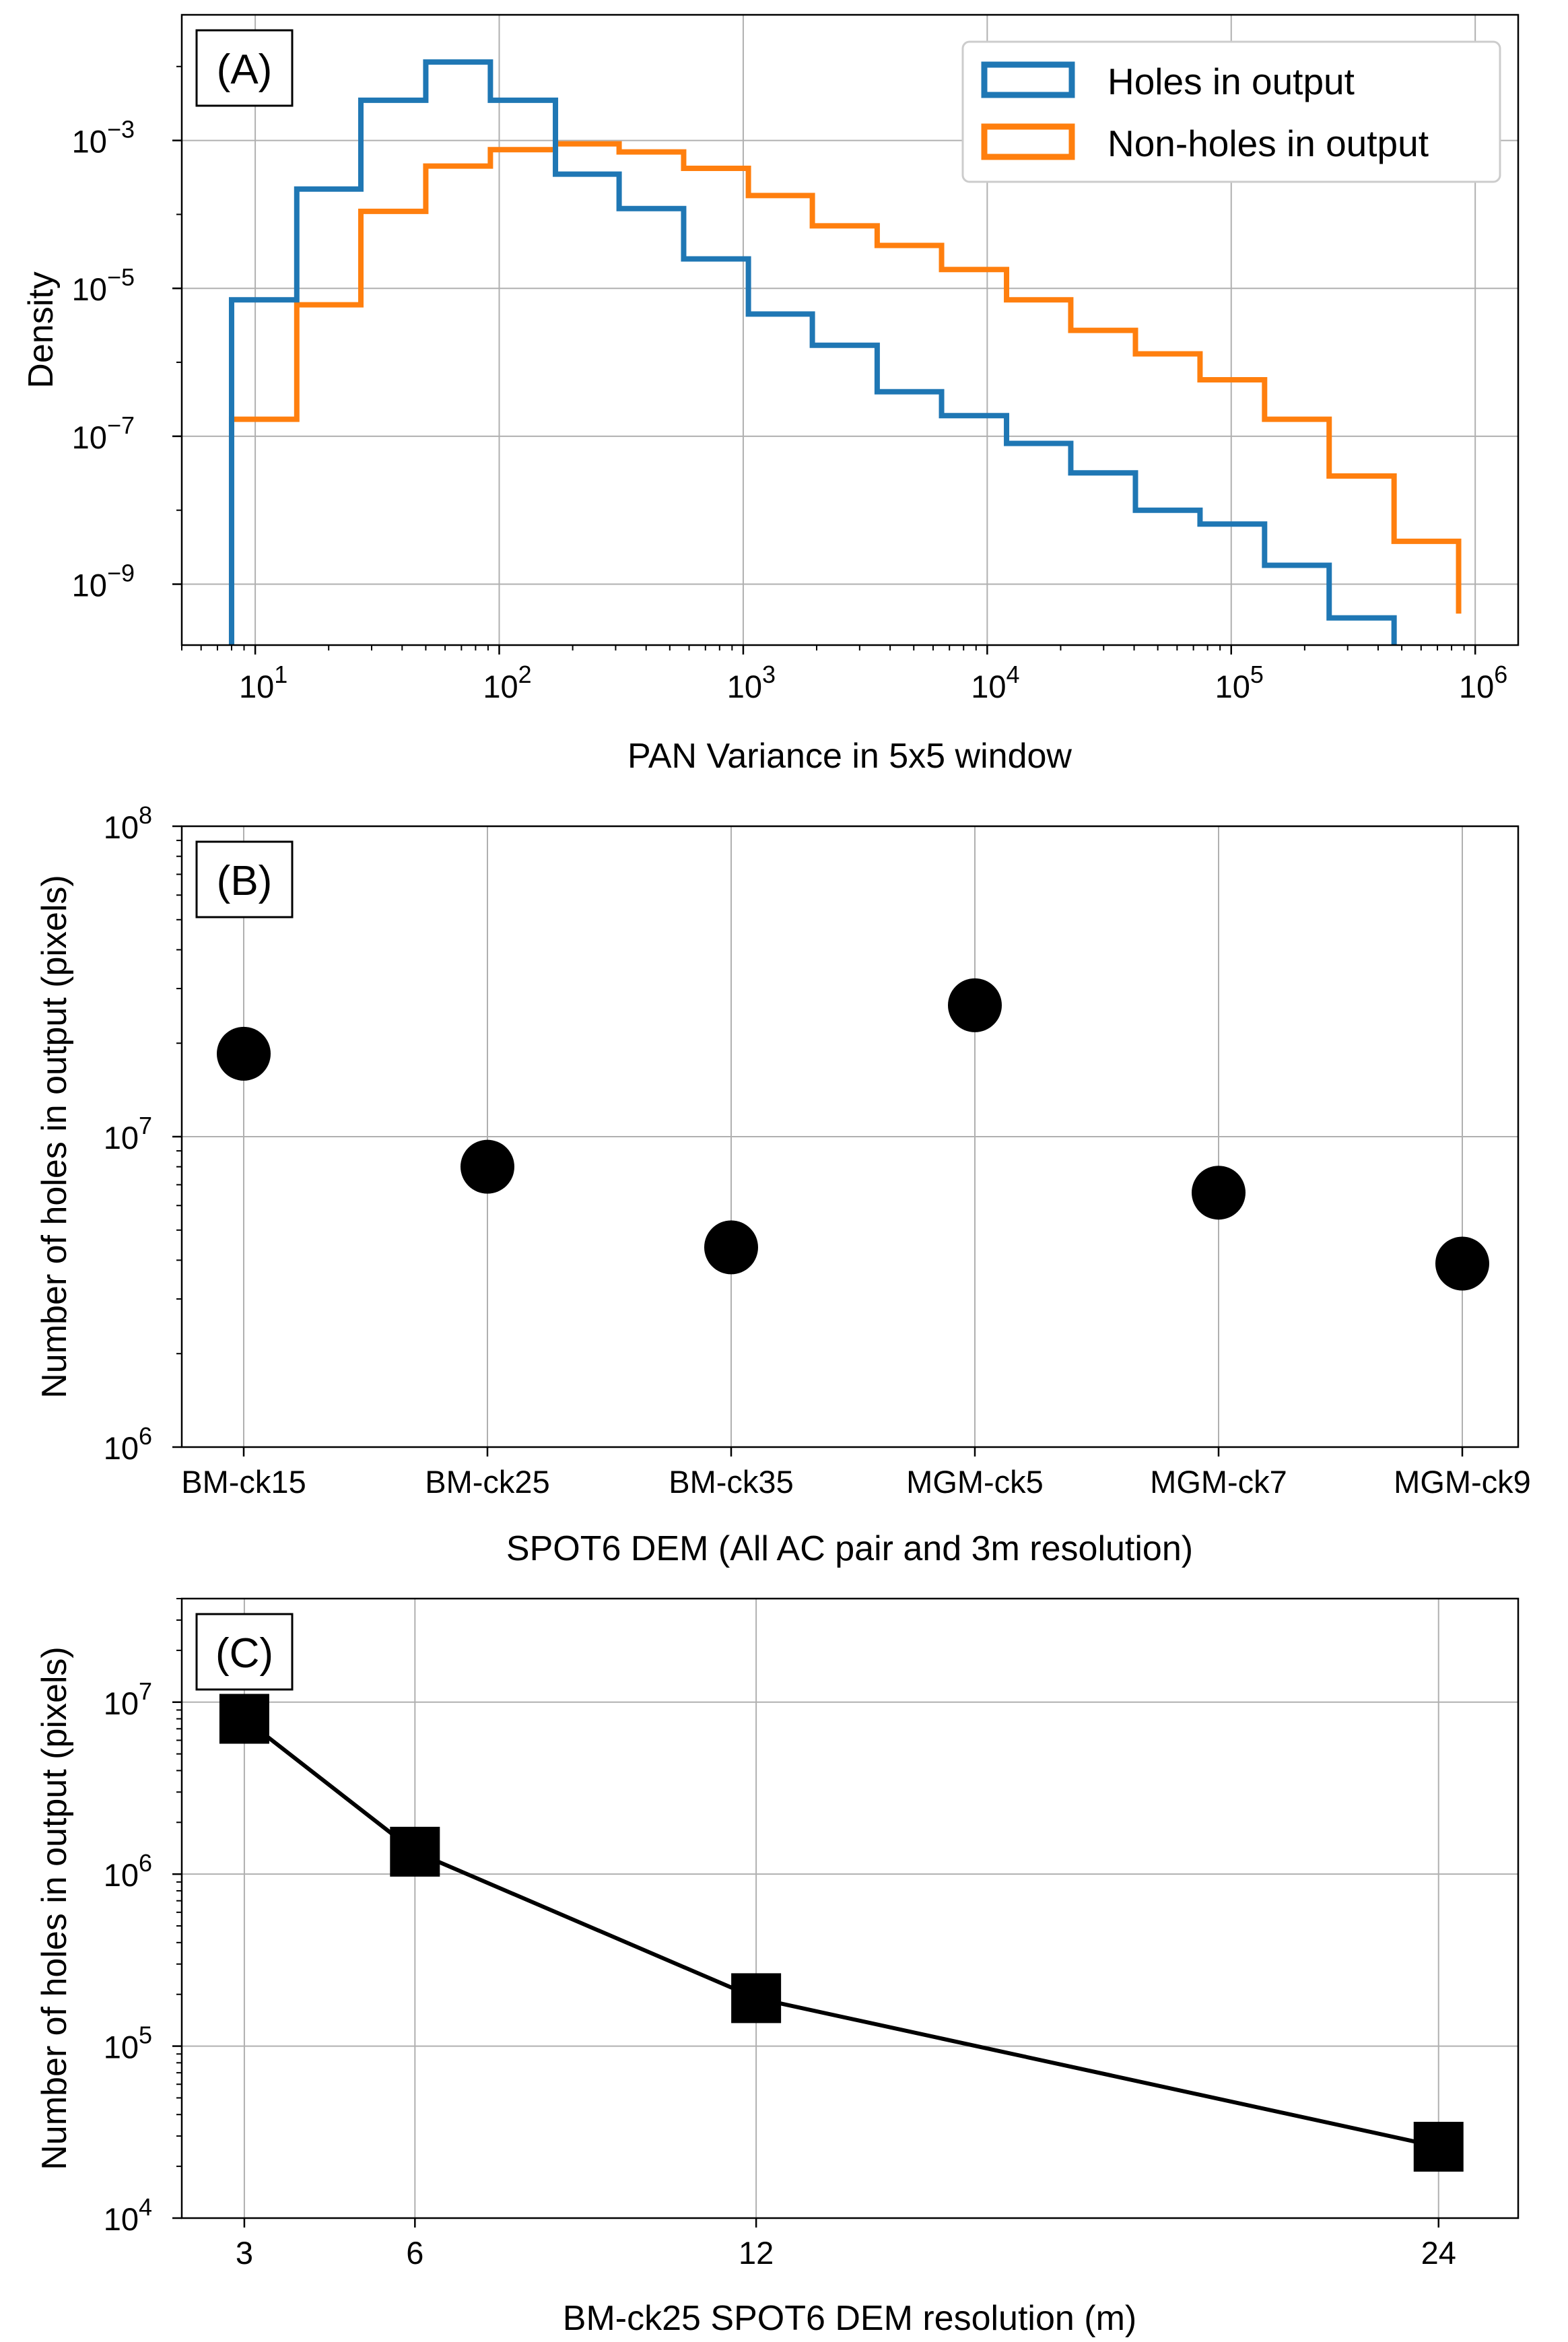  I want to click on panel-c-marker-12m, so click(756, 1998).